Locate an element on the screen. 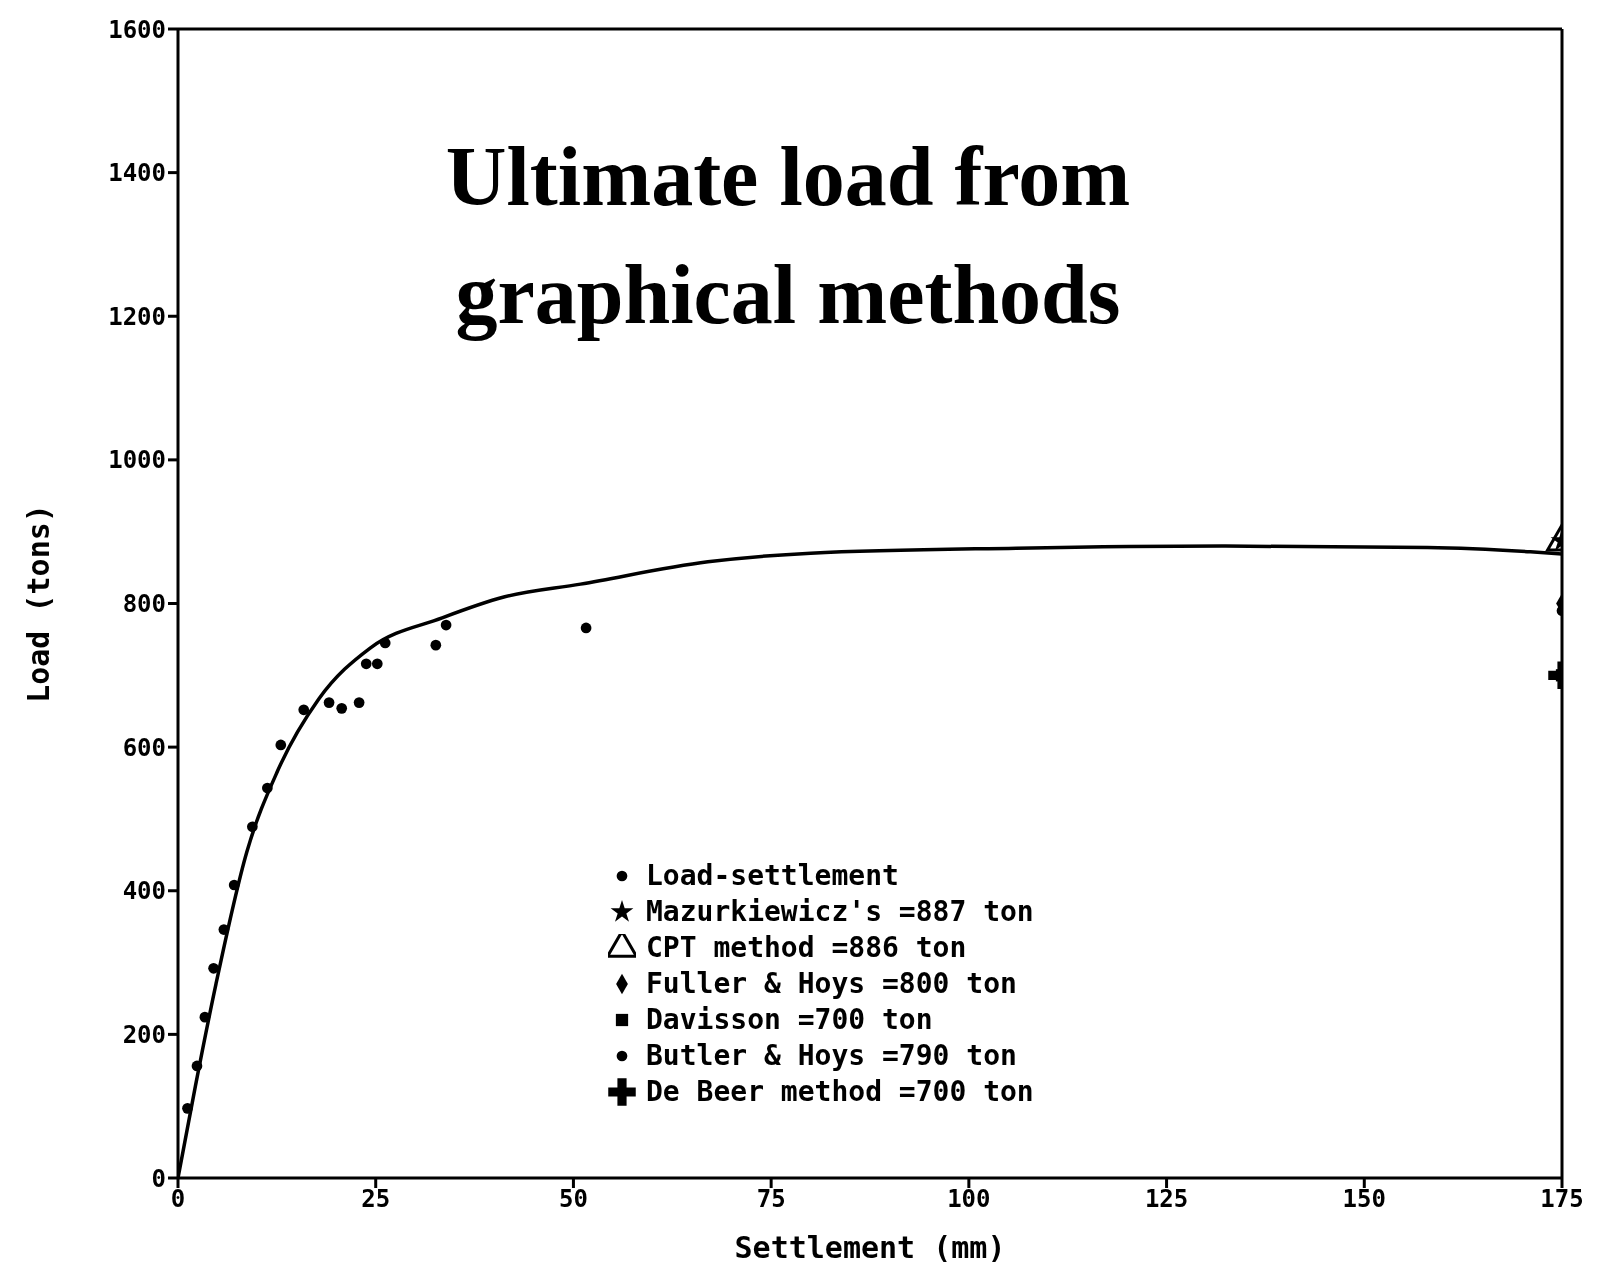 The height and width of the screenshot is (1287, 1612). legend-label: Fuller & Hoys =800 ton is located at coordinates (831, 984).